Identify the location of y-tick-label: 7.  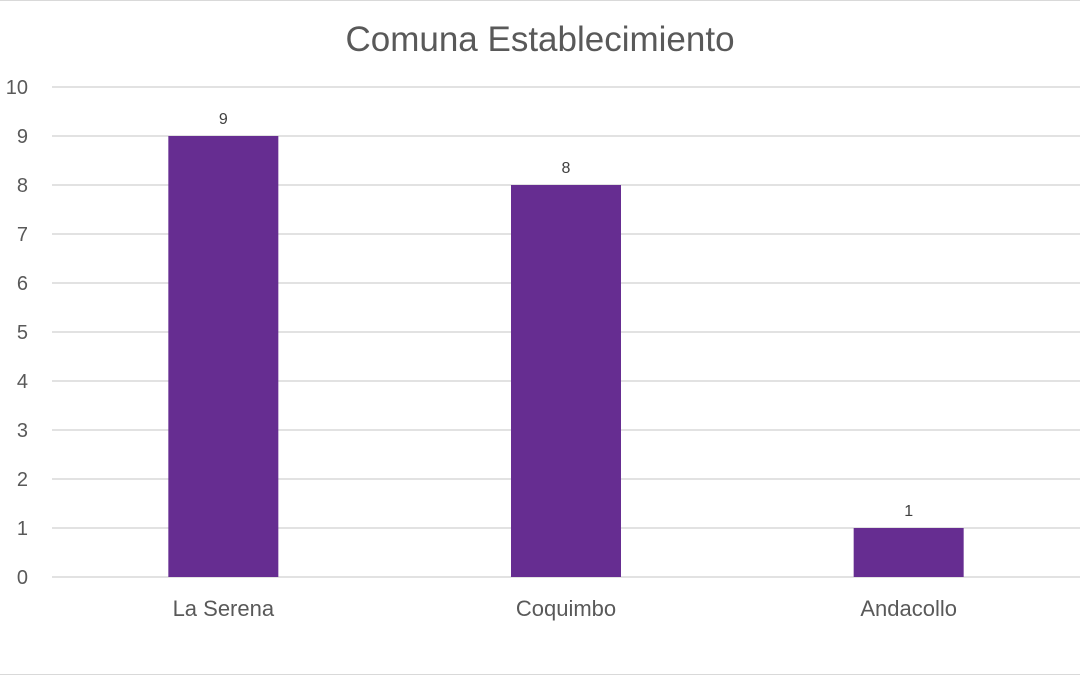
(22, 235).